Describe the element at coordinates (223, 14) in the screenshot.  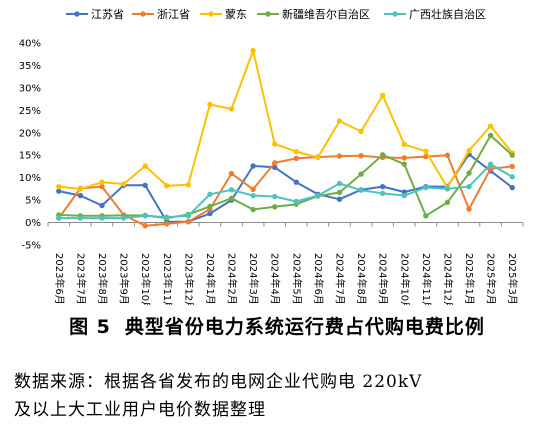
I see `legend-item: 蒙东` at that location.